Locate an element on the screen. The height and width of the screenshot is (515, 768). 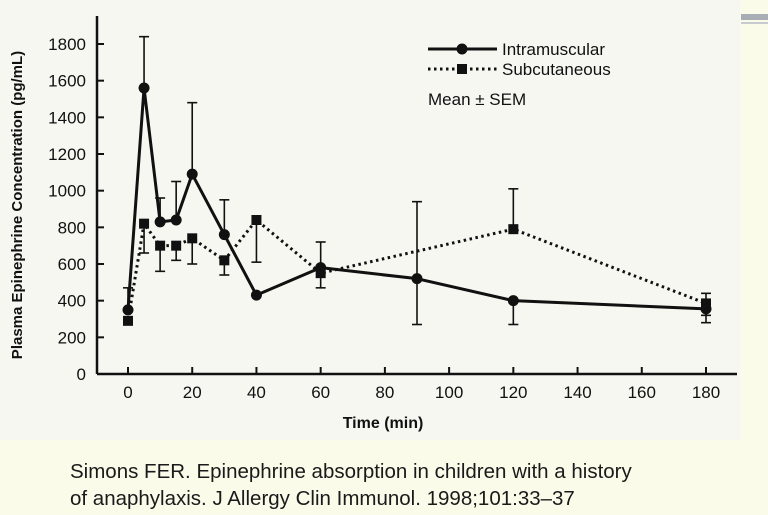
x-tick-label: 80 is located at coordinates (384, 392).